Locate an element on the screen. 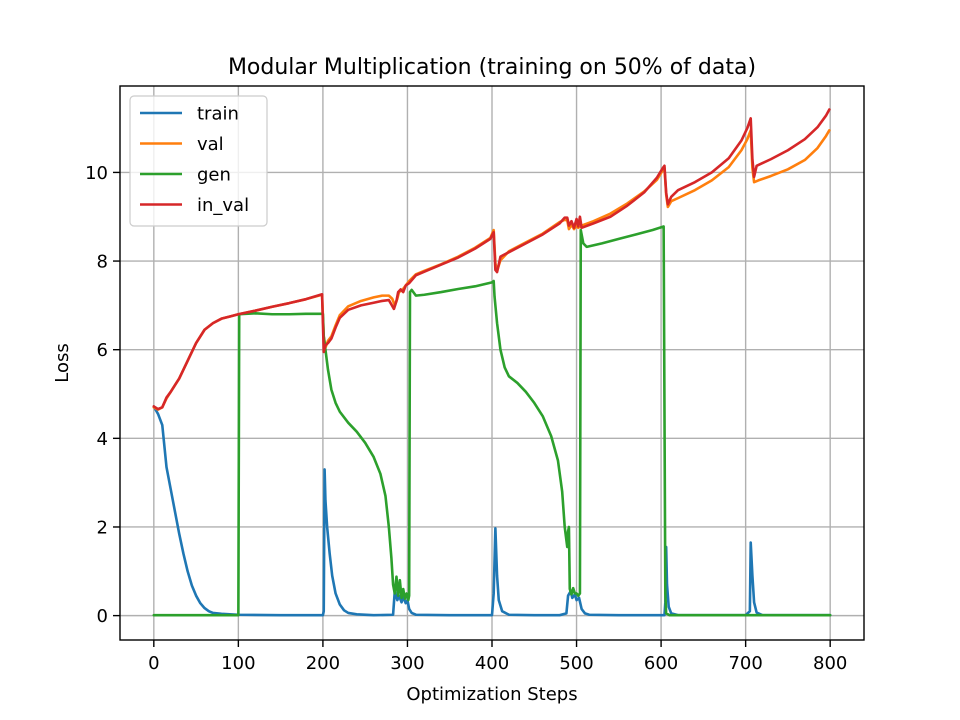 The width and height of the screenshot is (960, 720). y-tick-label: 6 is located at coordinates (102, 350).